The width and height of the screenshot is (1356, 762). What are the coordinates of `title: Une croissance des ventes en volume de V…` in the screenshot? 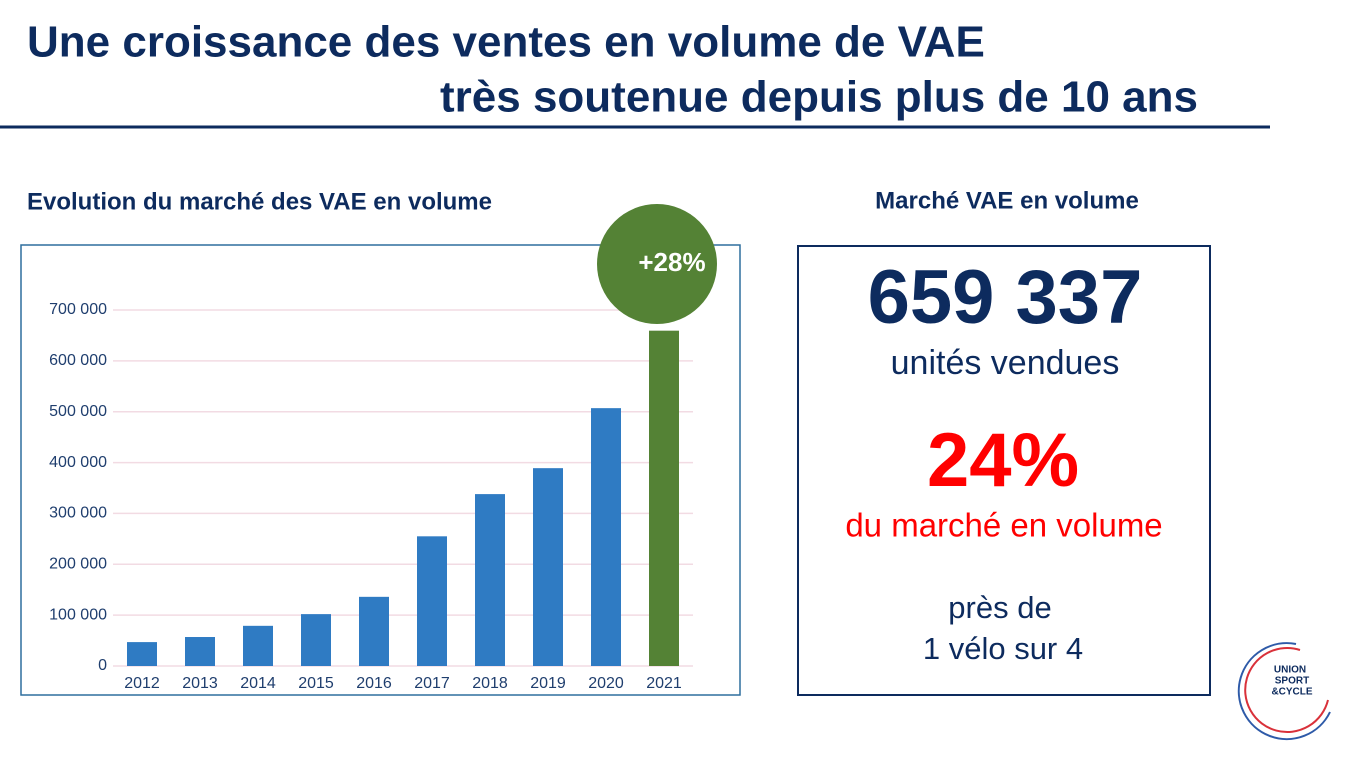 It's located at (506, 42).